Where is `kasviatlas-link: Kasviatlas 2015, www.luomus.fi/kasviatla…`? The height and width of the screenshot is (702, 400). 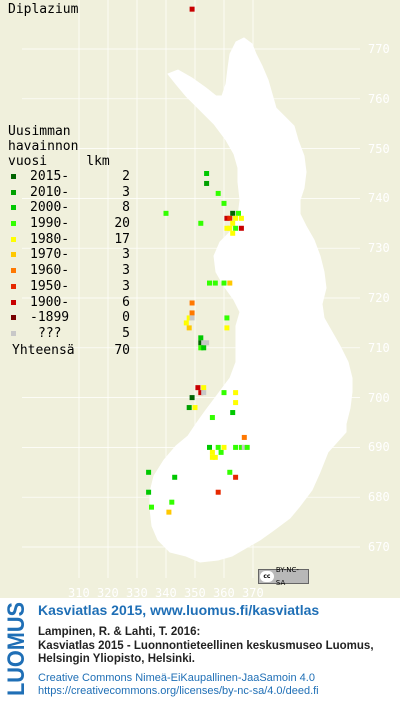 kasviatlas-link: Kasviatlas 2015, www.luomus.fi/kasviatla… is located at coordinates (179, 610).